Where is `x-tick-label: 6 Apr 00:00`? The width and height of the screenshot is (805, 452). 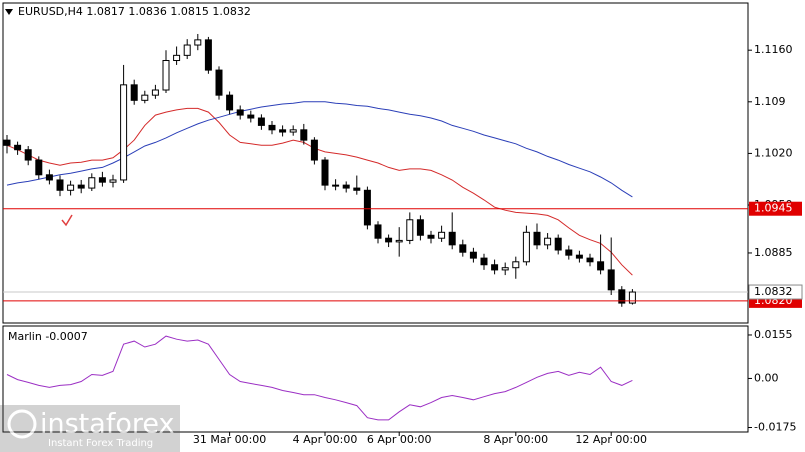 x-tick-label: 6 Apr 00:00 is located at coordinates (399, 439).